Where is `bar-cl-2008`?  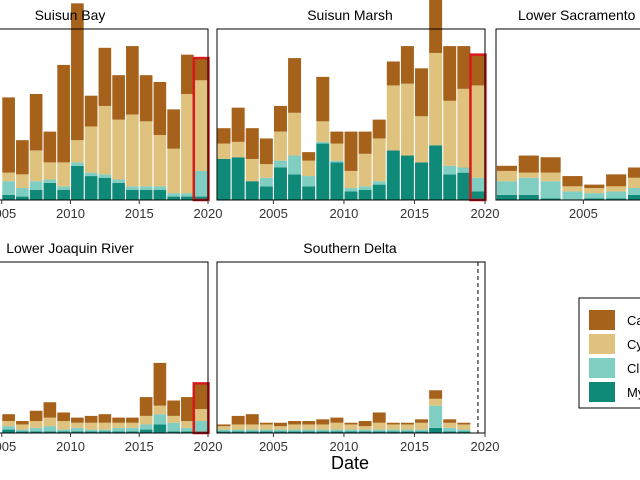
bar-cl-2008 is located at coordinates (50, 429).